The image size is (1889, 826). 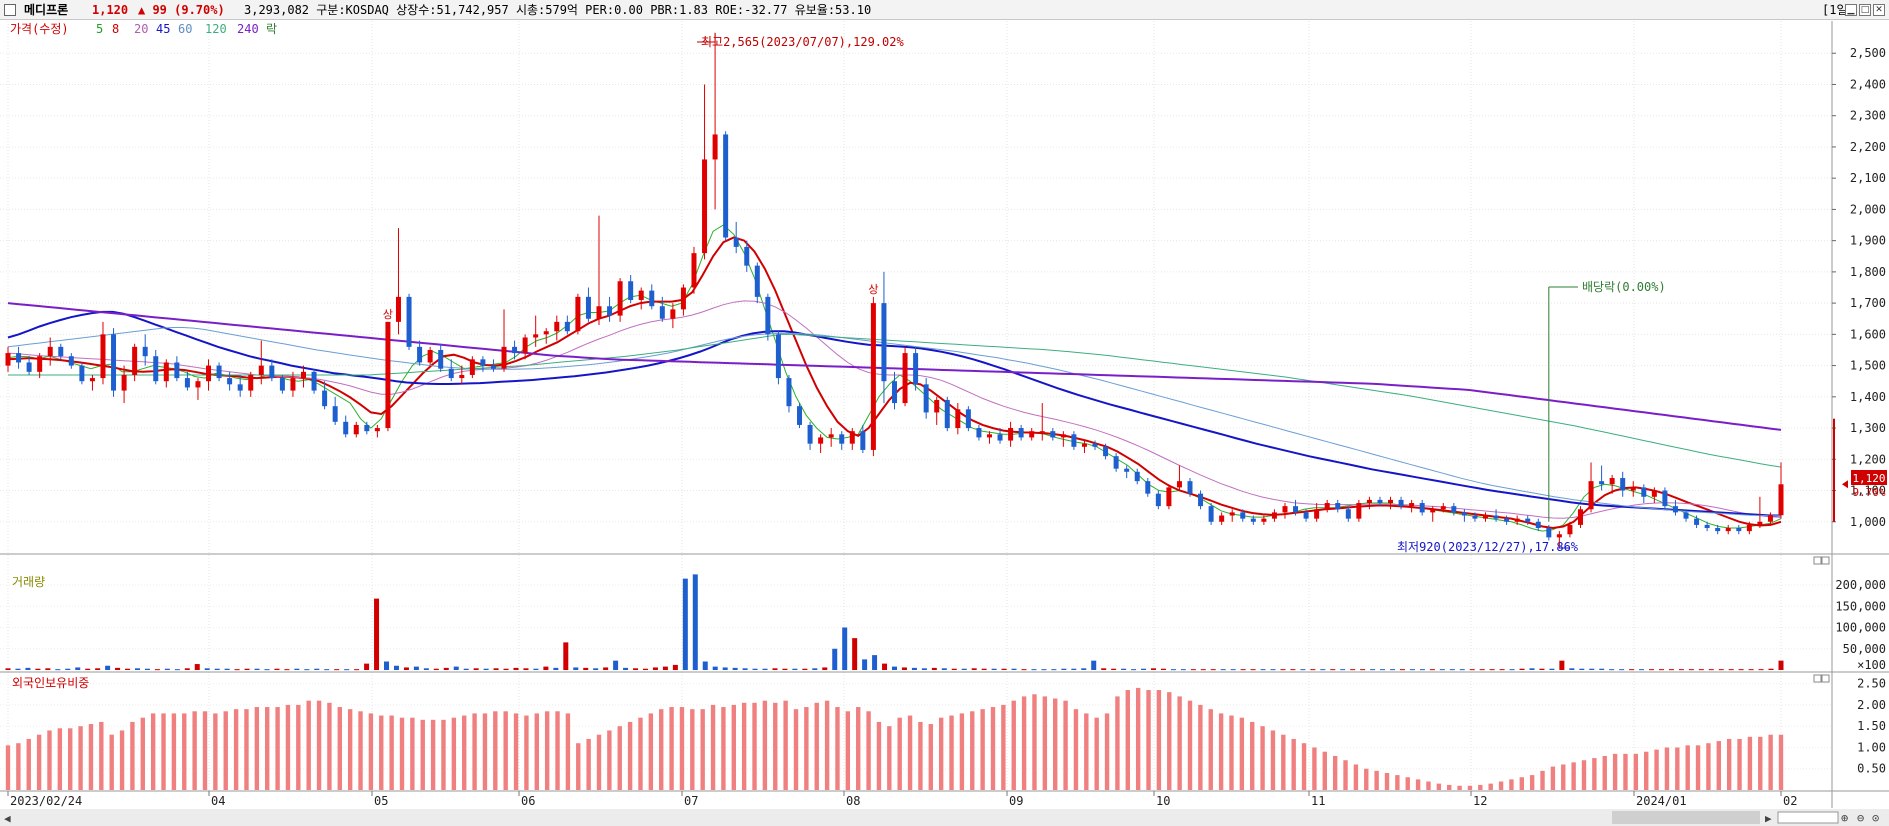 I want to click on price-tick-label: 2,200, so click(x=1868, y=147).